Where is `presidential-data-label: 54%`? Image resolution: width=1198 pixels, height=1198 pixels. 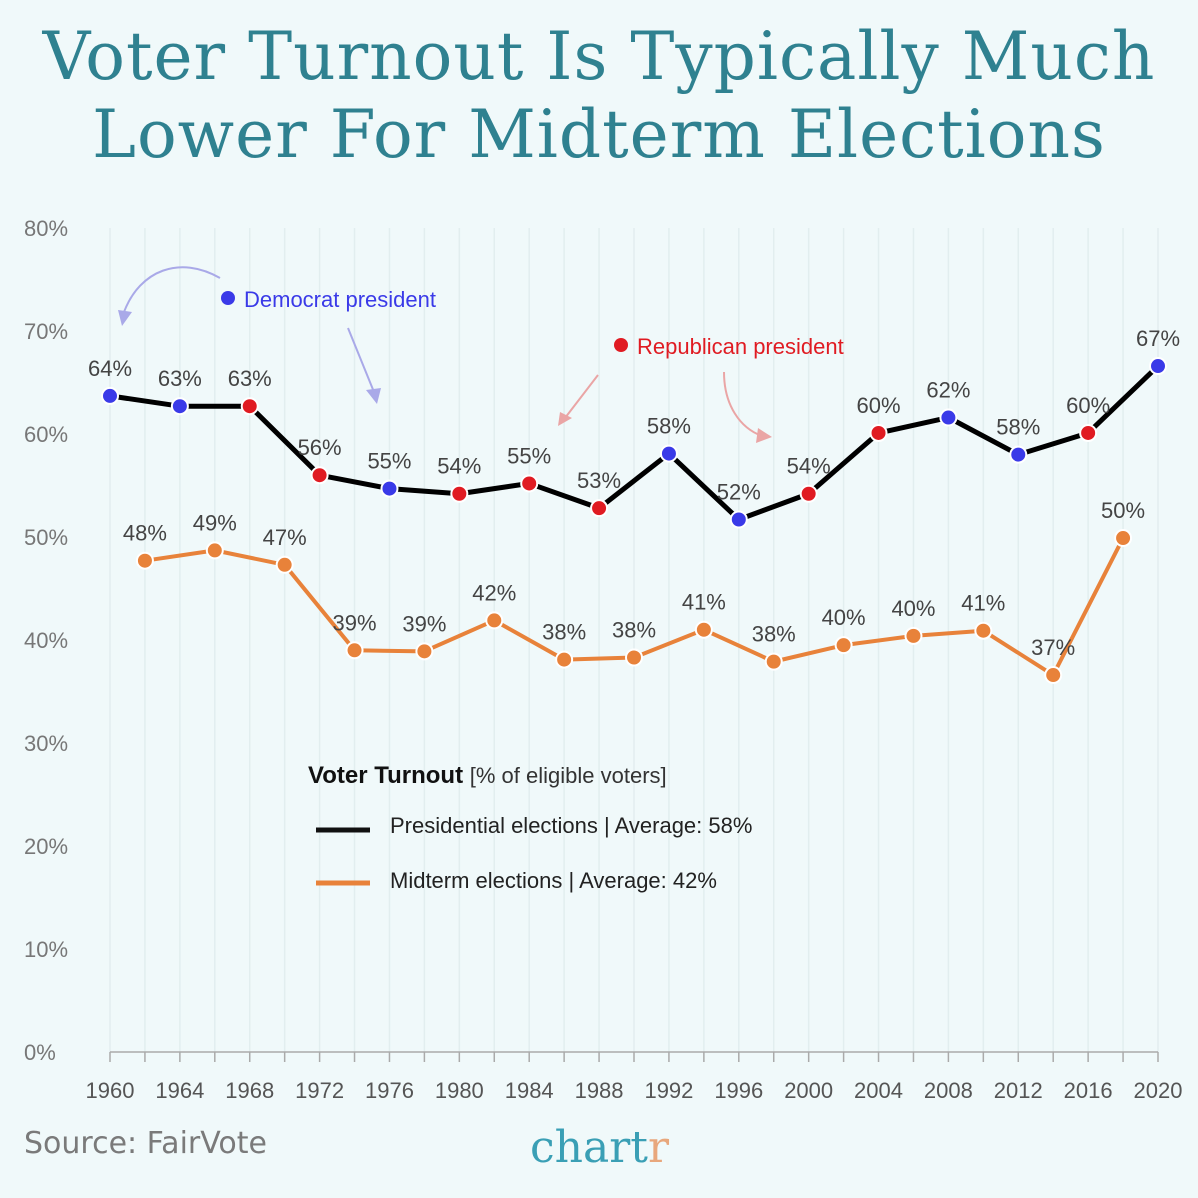
presidential-data-label: 54% is located at coordinates (459, 466).